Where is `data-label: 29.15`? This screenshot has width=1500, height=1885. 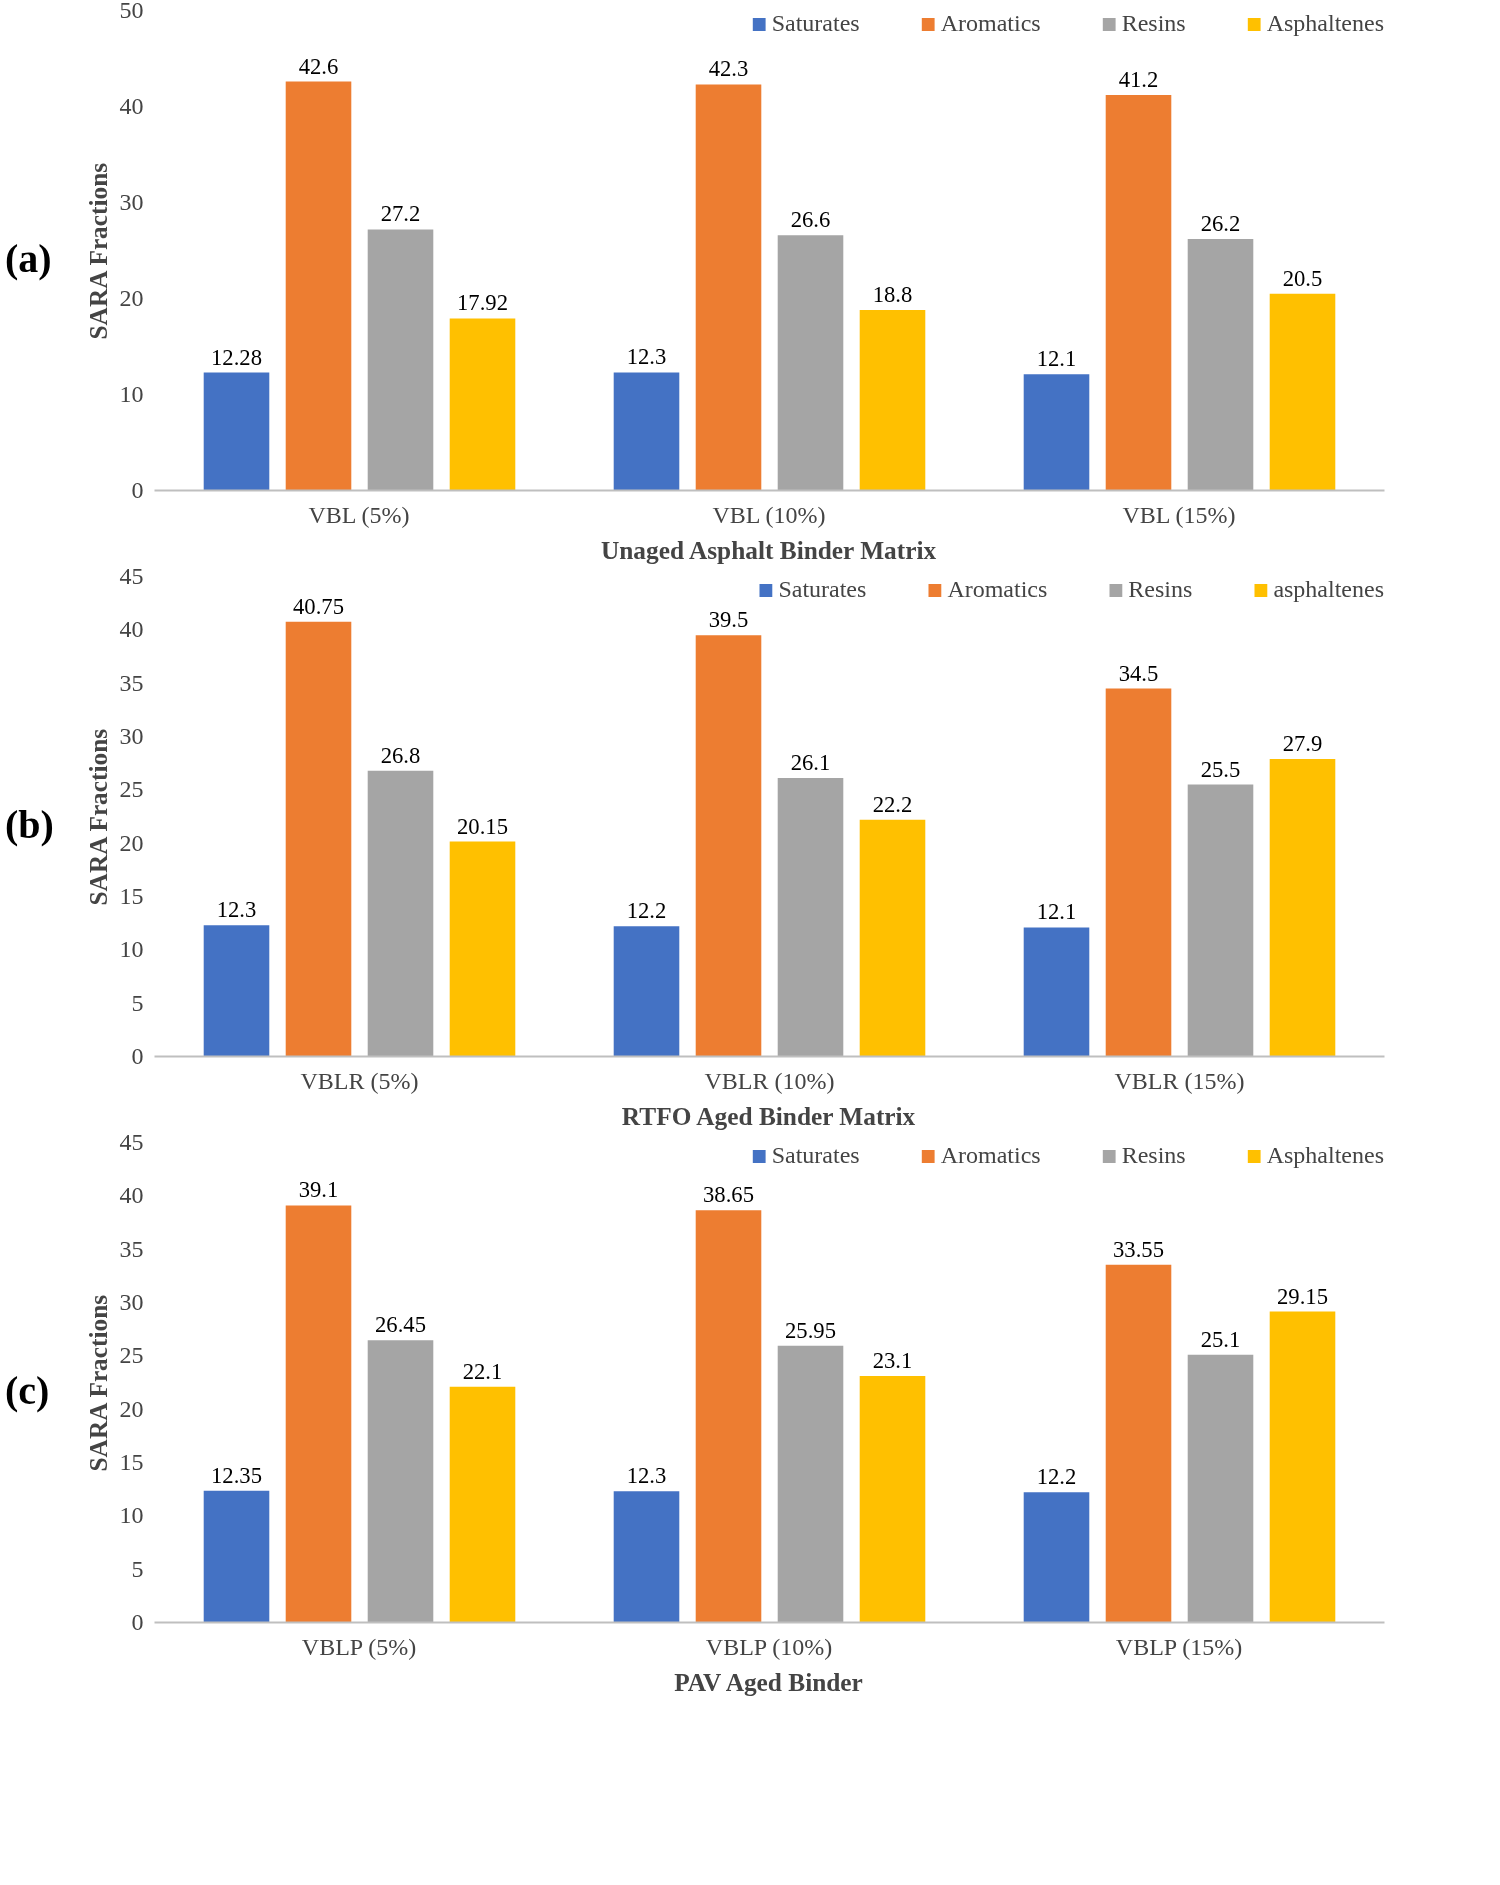 data-label: 29.15 is located at coordinates (1302, 1296).